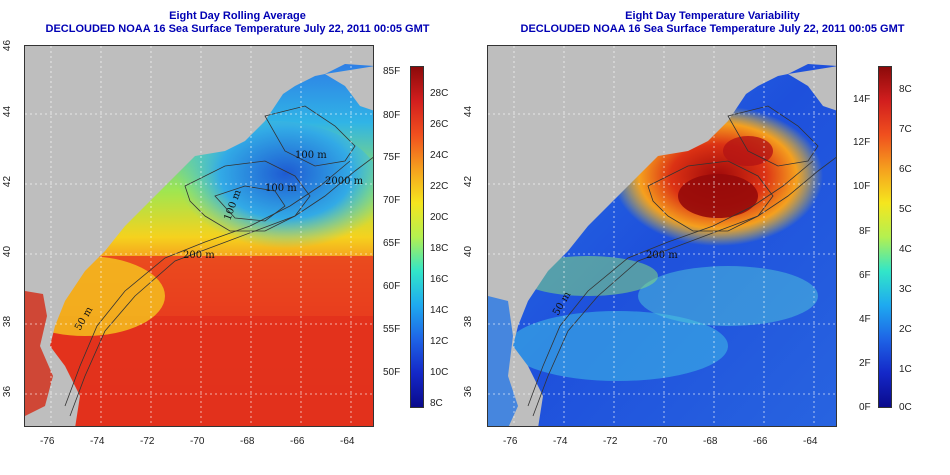 The height and width of the screenshot is (475, 950). Describe the element at coordinates (712, 16) in the screenshot. I see `panel-title: Eight Day Temperature Variability` at that location.